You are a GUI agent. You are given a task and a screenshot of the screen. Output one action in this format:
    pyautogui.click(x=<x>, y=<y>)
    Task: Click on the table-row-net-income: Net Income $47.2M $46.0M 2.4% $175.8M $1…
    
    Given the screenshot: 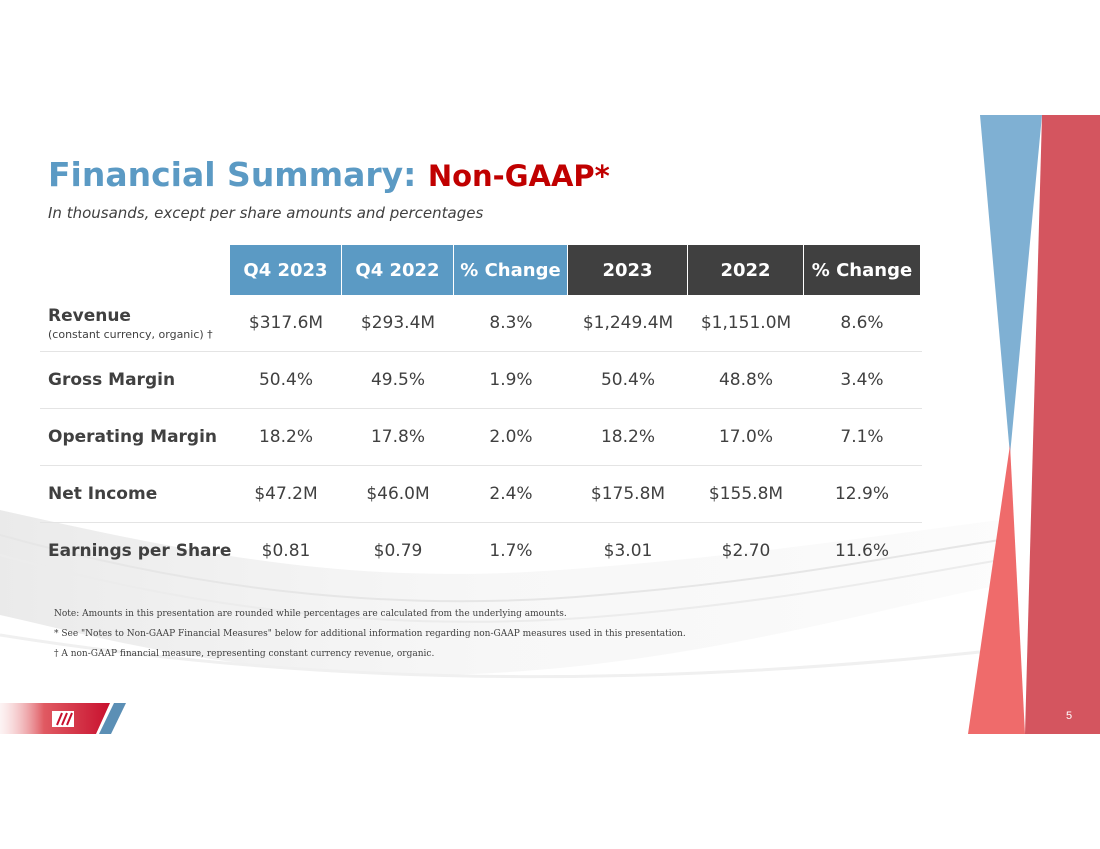 What is the action you would take?
    pyautogui.click(x=481, y=494)
    